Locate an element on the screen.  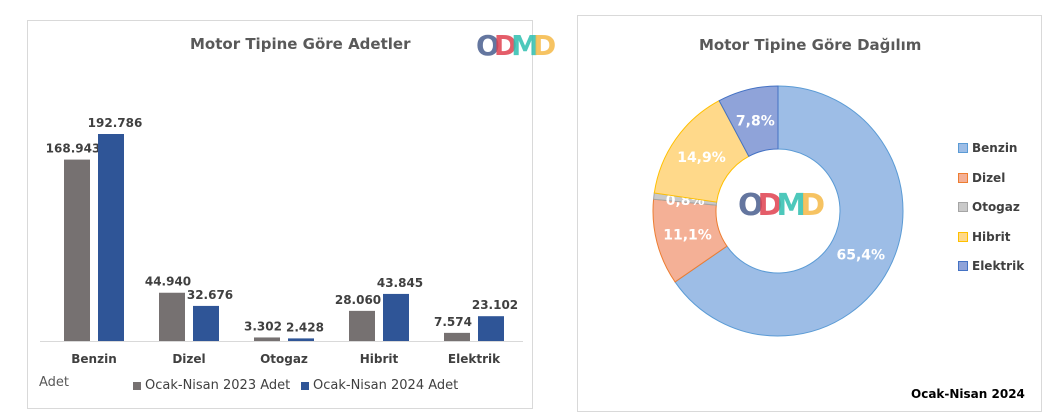
legend-item-2024: Ocak-Nisan 2024 Adet is located at coordinates (379, 385).